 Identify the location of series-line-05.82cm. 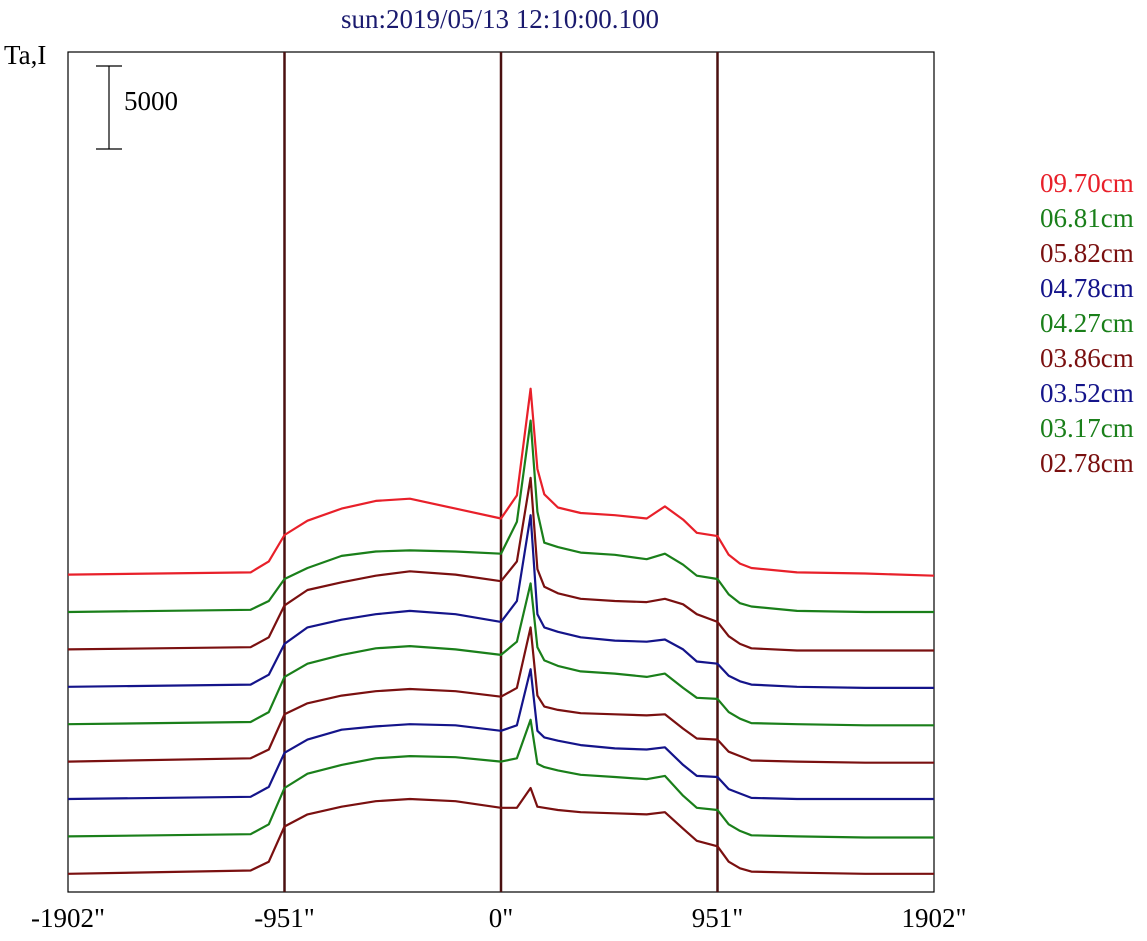
(500, 564).